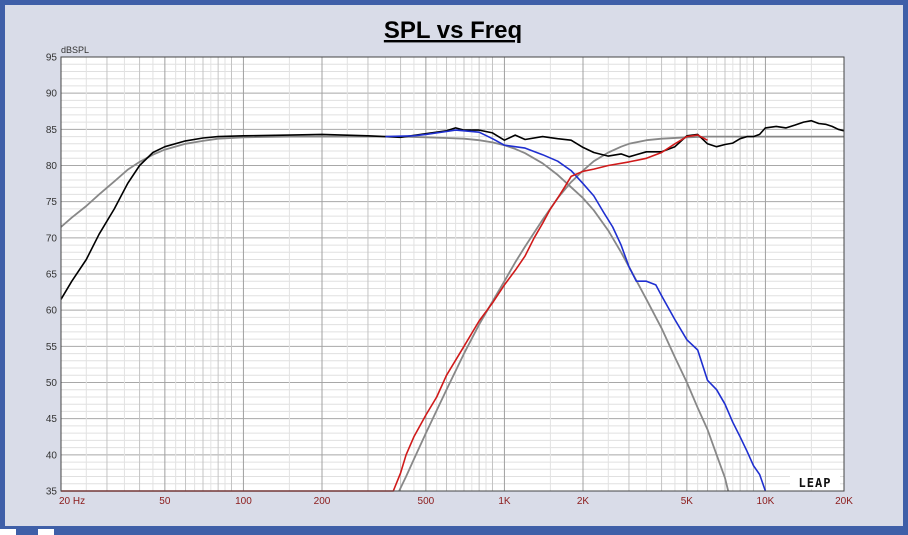 This screenshot has height=535, width=908. I want to click on border-notch-right, so click(46, 532).